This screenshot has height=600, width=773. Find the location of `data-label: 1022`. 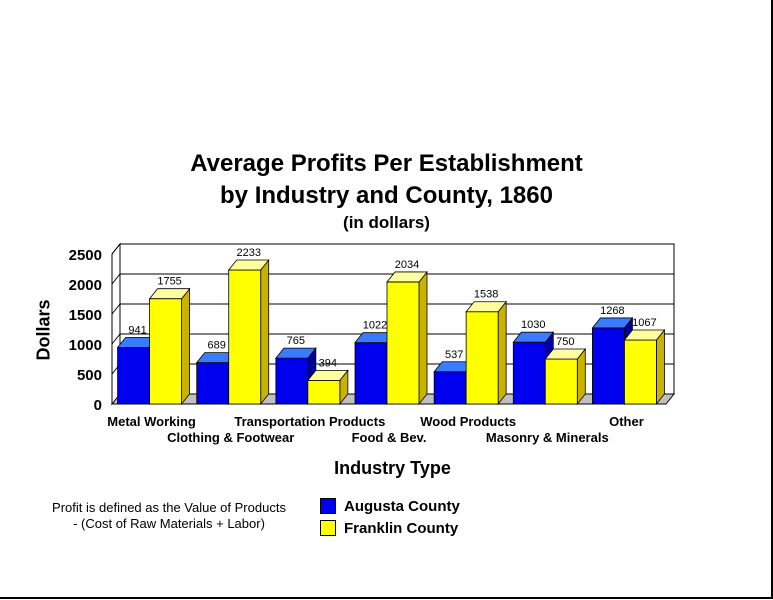

data-label: 1022 is located at coordinates (375, 326).